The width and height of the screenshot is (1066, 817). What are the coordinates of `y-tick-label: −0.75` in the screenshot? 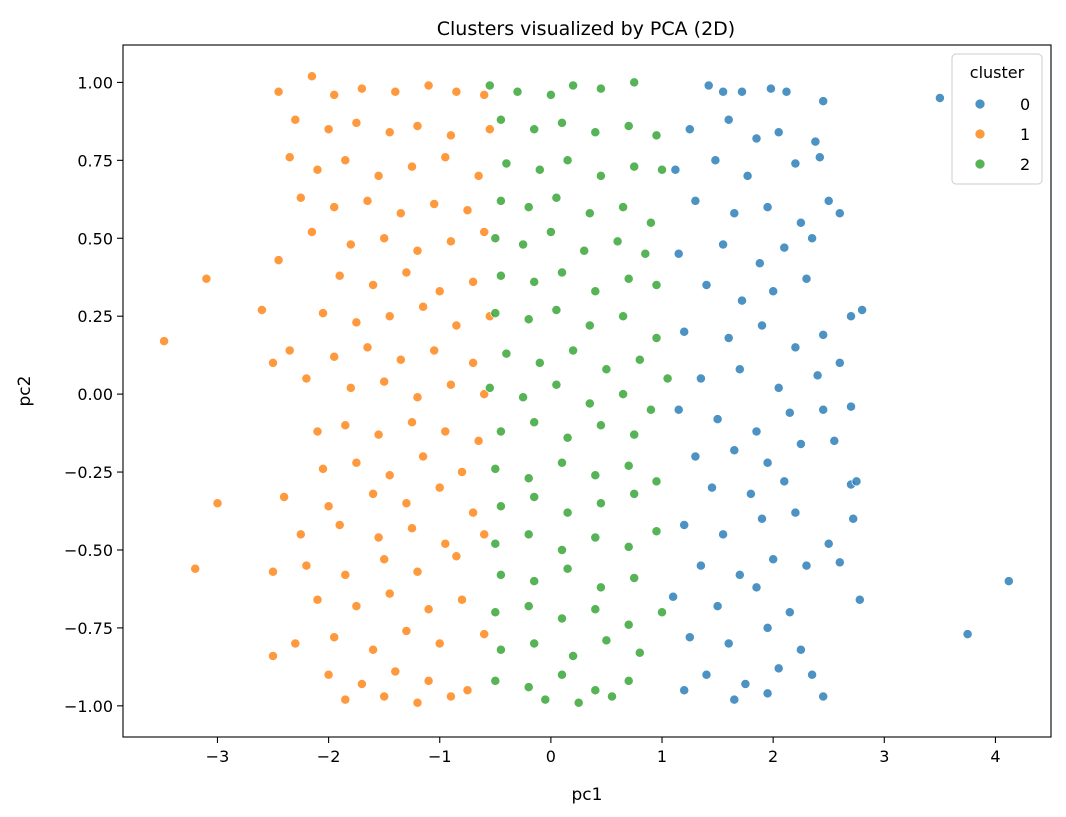 It's located at (88, 628).